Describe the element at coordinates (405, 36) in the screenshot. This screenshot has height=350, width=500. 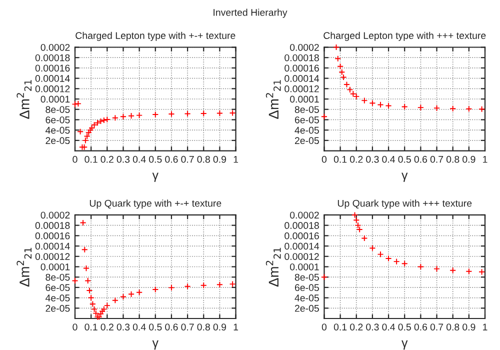
I see `chart-title: Charged Lepton type with +++ texture` at that location.